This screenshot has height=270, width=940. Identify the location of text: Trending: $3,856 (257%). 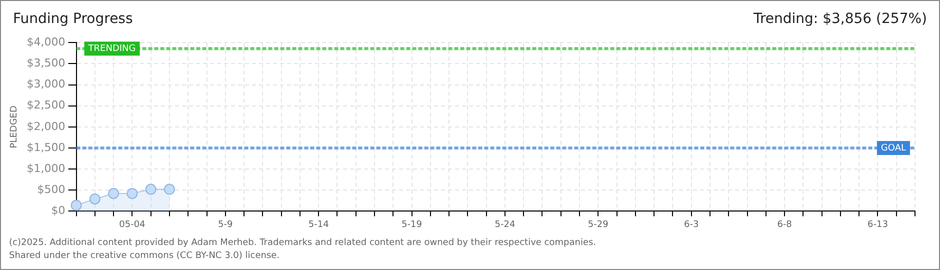
(840, 19).